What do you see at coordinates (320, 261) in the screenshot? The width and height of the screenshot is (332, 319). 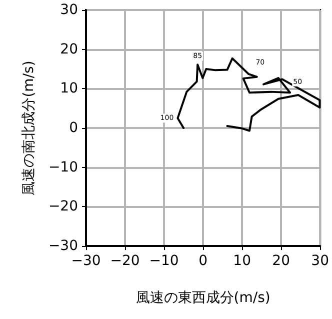 I see `x-tick-label: 30` at bounding box center [320, 261].